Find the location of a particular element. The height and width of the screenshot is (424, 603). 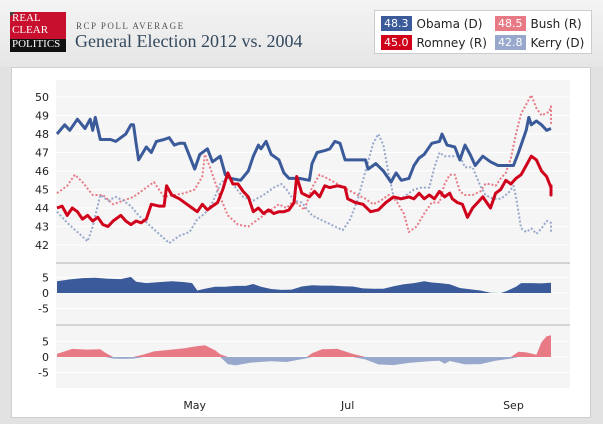

logo-line-2: CLEAR is located at coordinates (30, 29).